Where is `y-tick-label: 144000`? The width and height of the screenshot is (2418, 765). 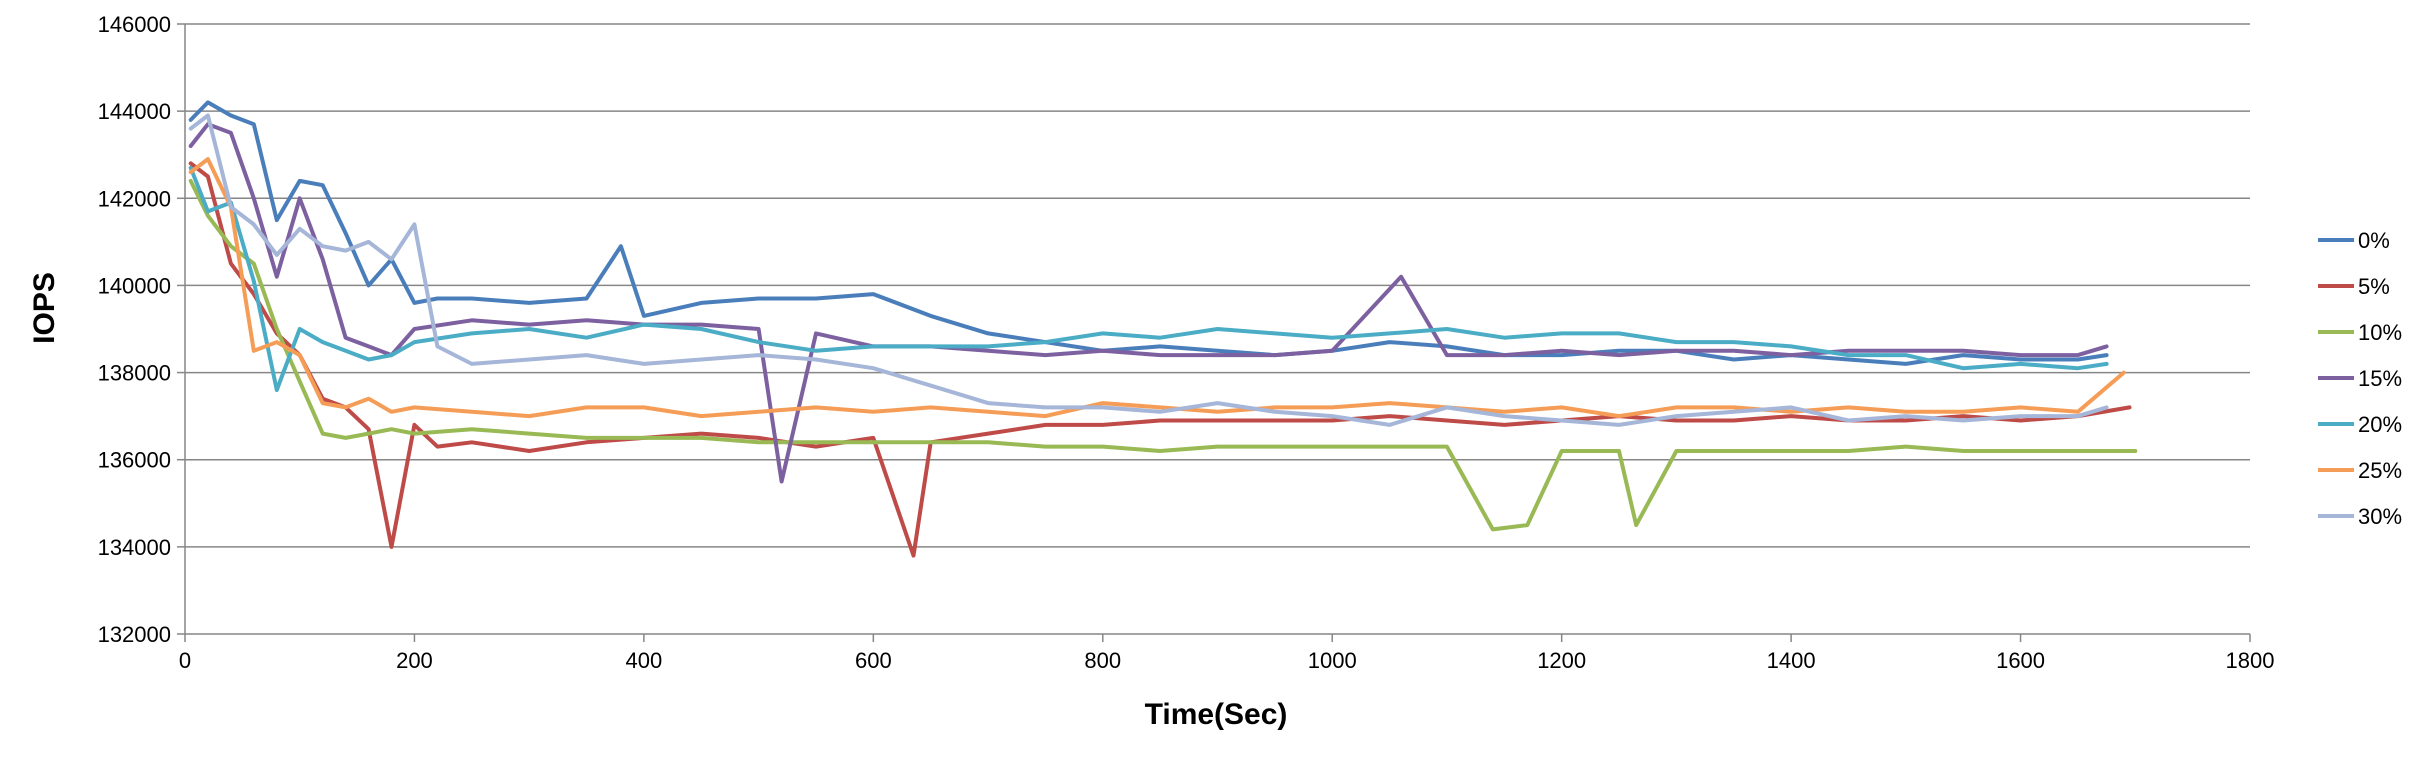
y-tick-label: 144000 is located at coordinates (134, 111).